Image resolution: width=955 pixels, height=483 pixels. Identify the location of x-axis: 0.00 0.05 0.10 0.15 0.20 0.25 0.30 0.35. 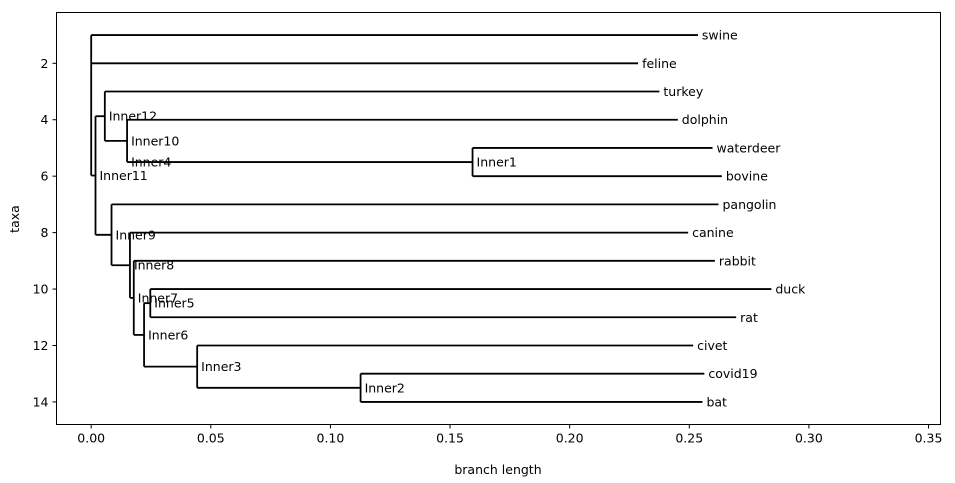
(510, 435).